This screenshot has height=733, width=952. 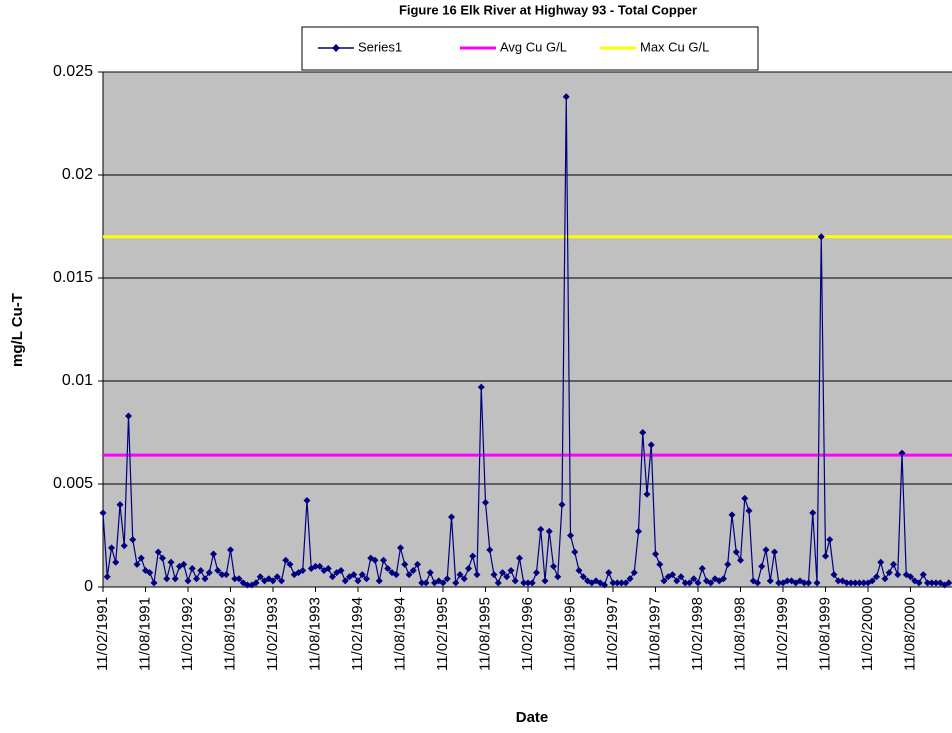 I want to click on x-tick-label: 11/08/1997, so click(x=654, y=634).